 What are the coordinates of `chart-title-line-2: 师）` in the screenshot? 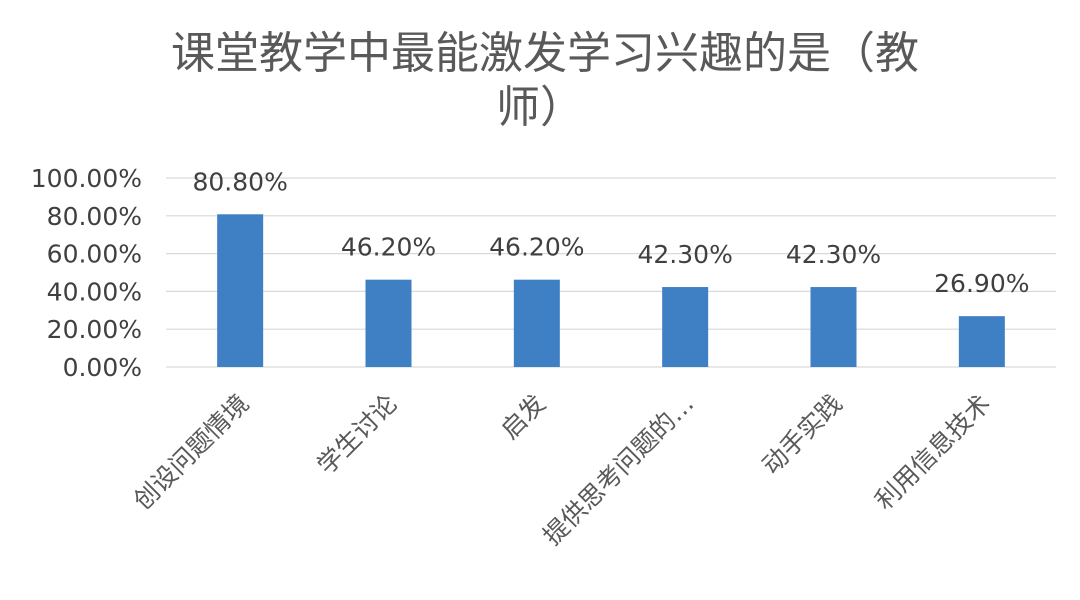 It's located at (540, 107).